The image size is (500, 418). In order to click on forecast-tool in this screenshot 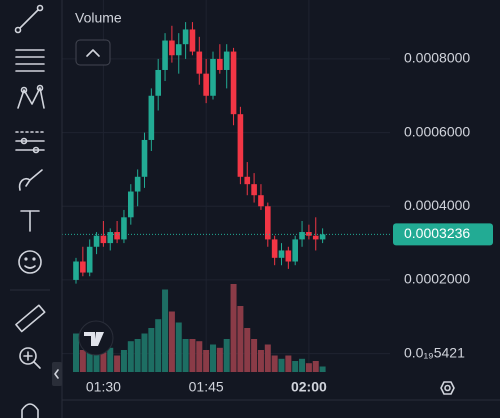, I will do `click(30, 142)`.